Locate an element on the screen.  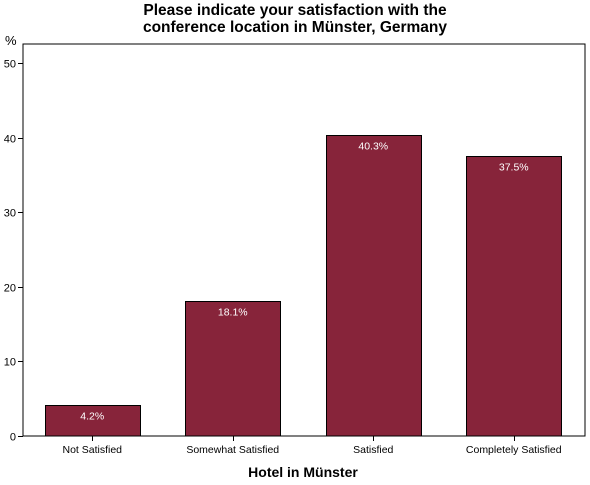
bar-value-label: 4.2% is located at coordinates (92, 417).